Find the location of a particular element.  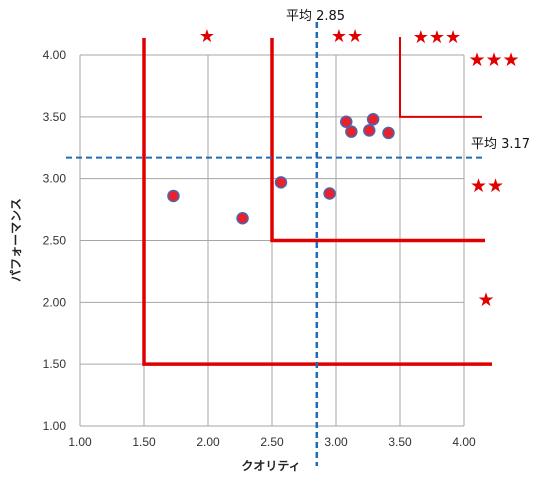

top-rank-label-1: ★★ is located at coordinates (347, 36).